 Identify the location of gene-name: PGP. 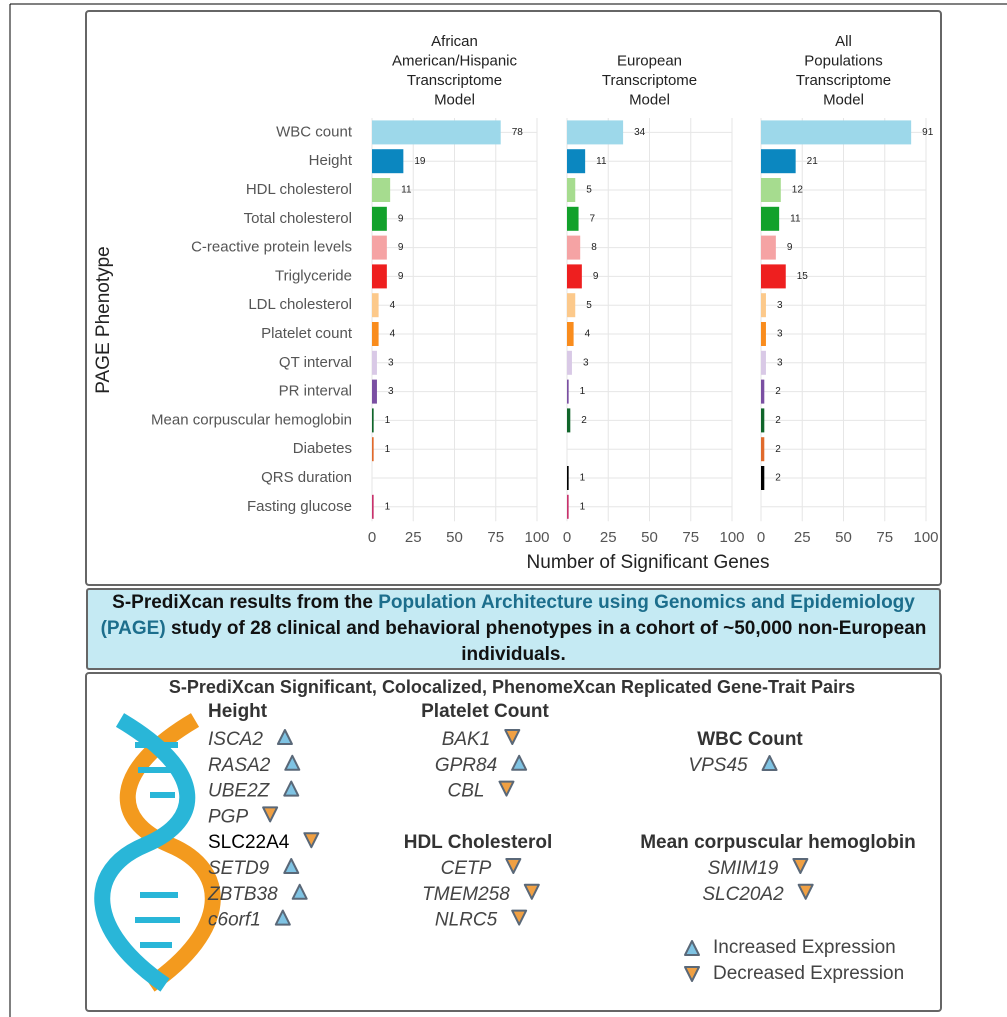
(228, 816).